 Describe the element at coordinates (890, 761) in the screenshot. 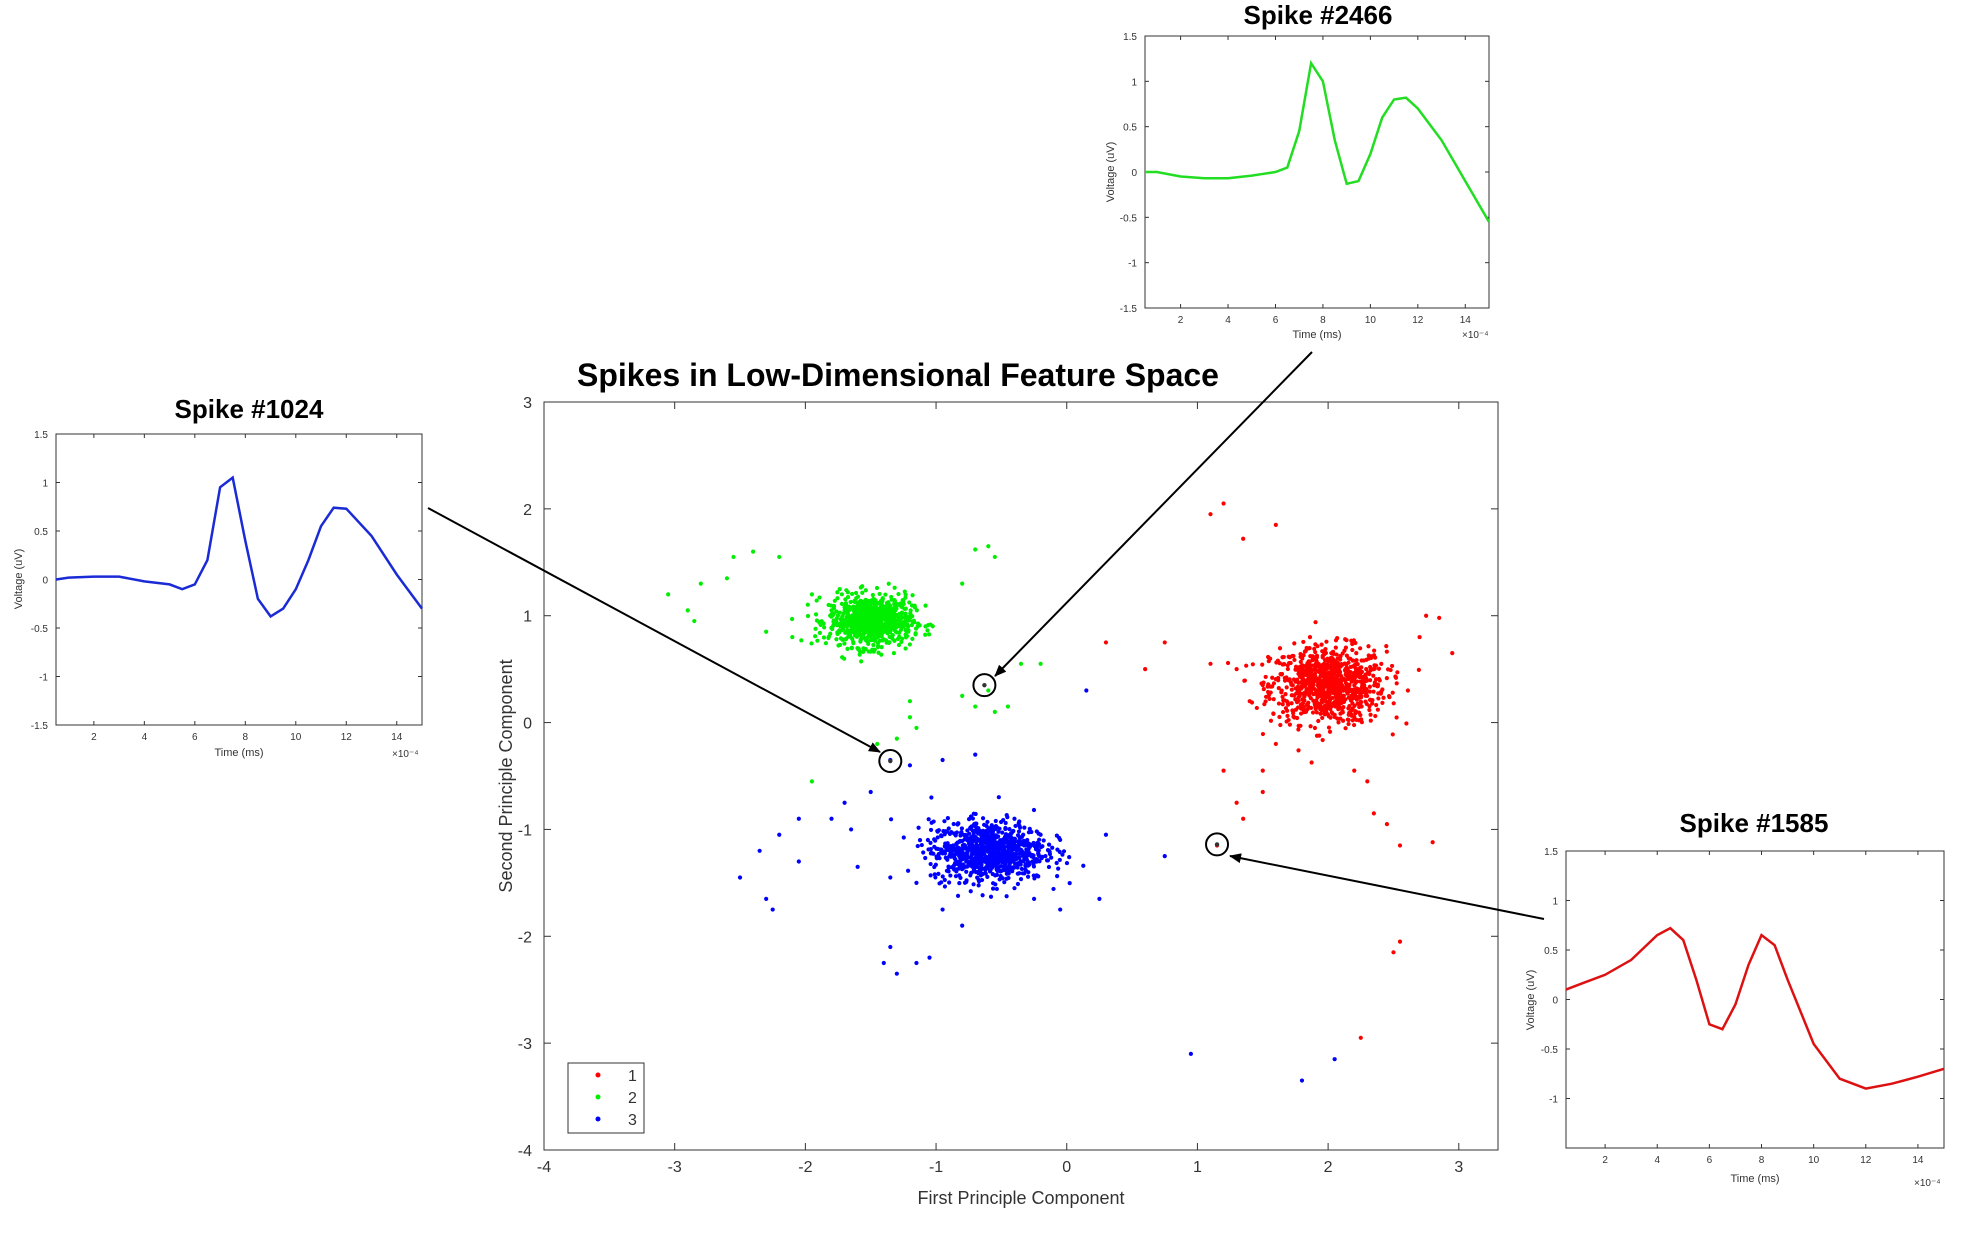

I see `highlighted-point` at that location.